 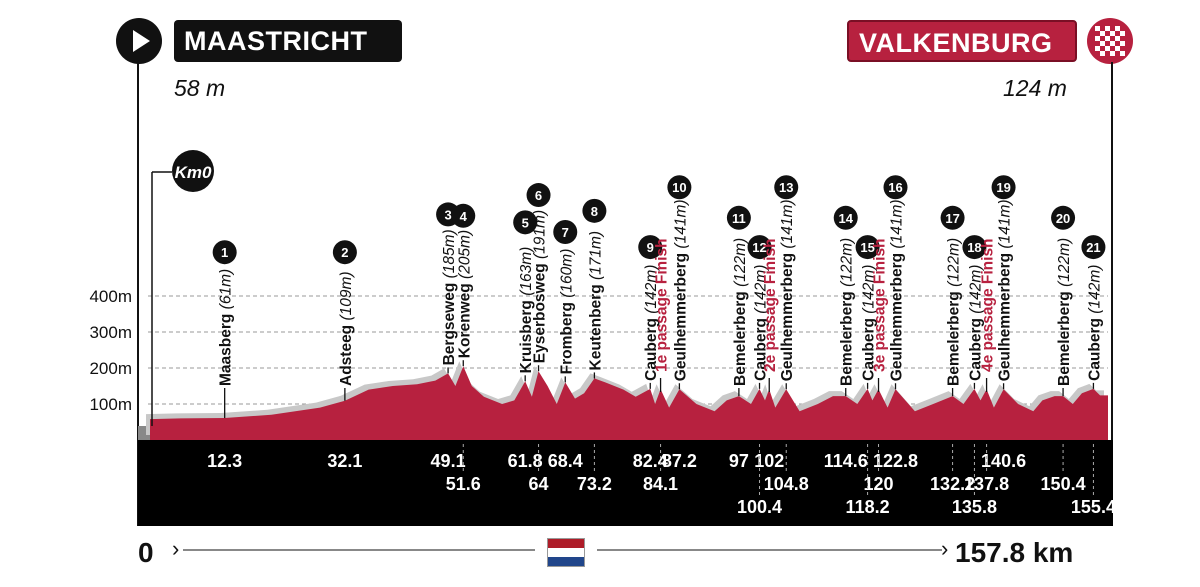 I want to click on climb-km-label: 135.8, so click(x=974, y=507).